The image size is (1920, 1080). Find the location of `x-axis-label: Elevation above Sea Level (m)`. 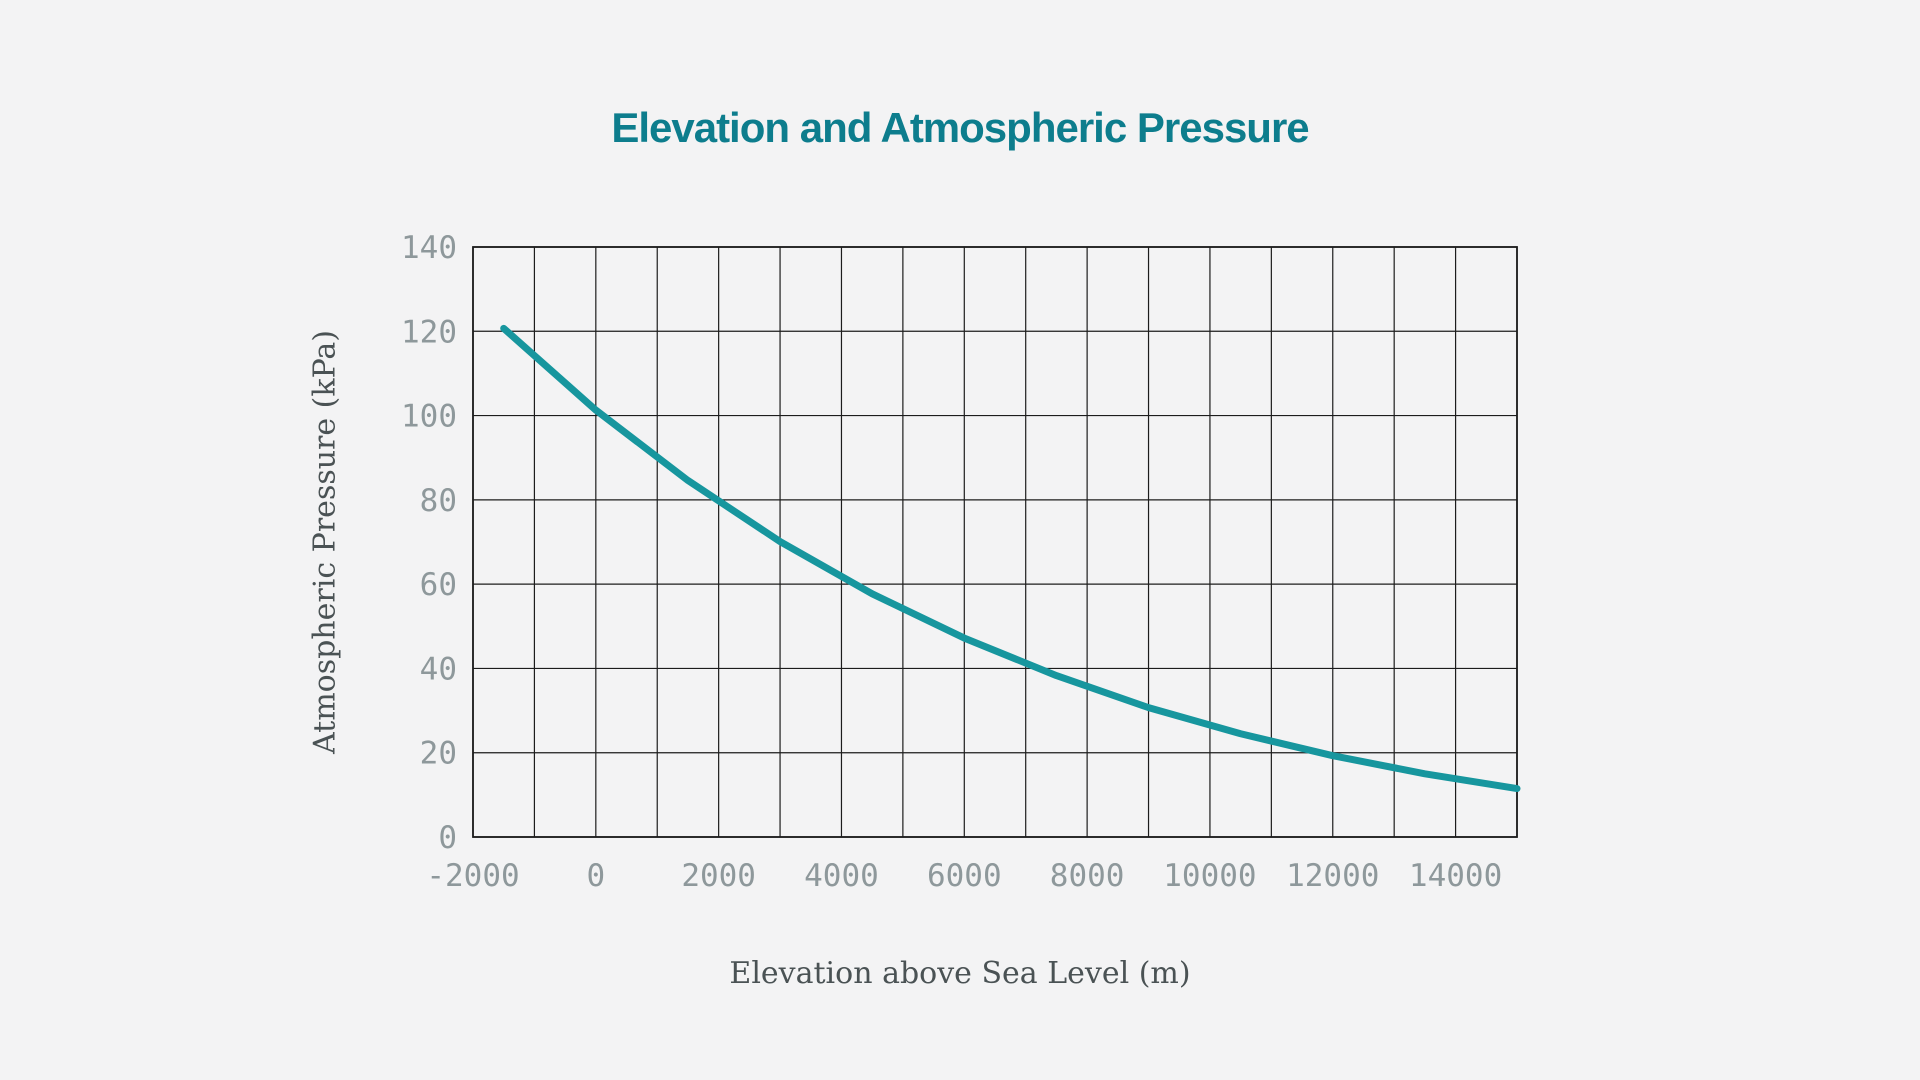

x-axis-label: Elevation above Sea Level (m) is located at coordinates (960, 973).